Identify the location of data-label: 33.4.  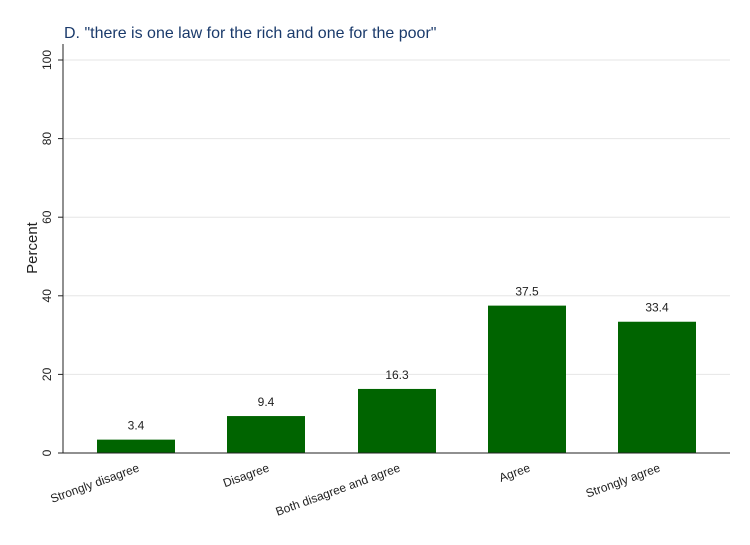
(657, 308).